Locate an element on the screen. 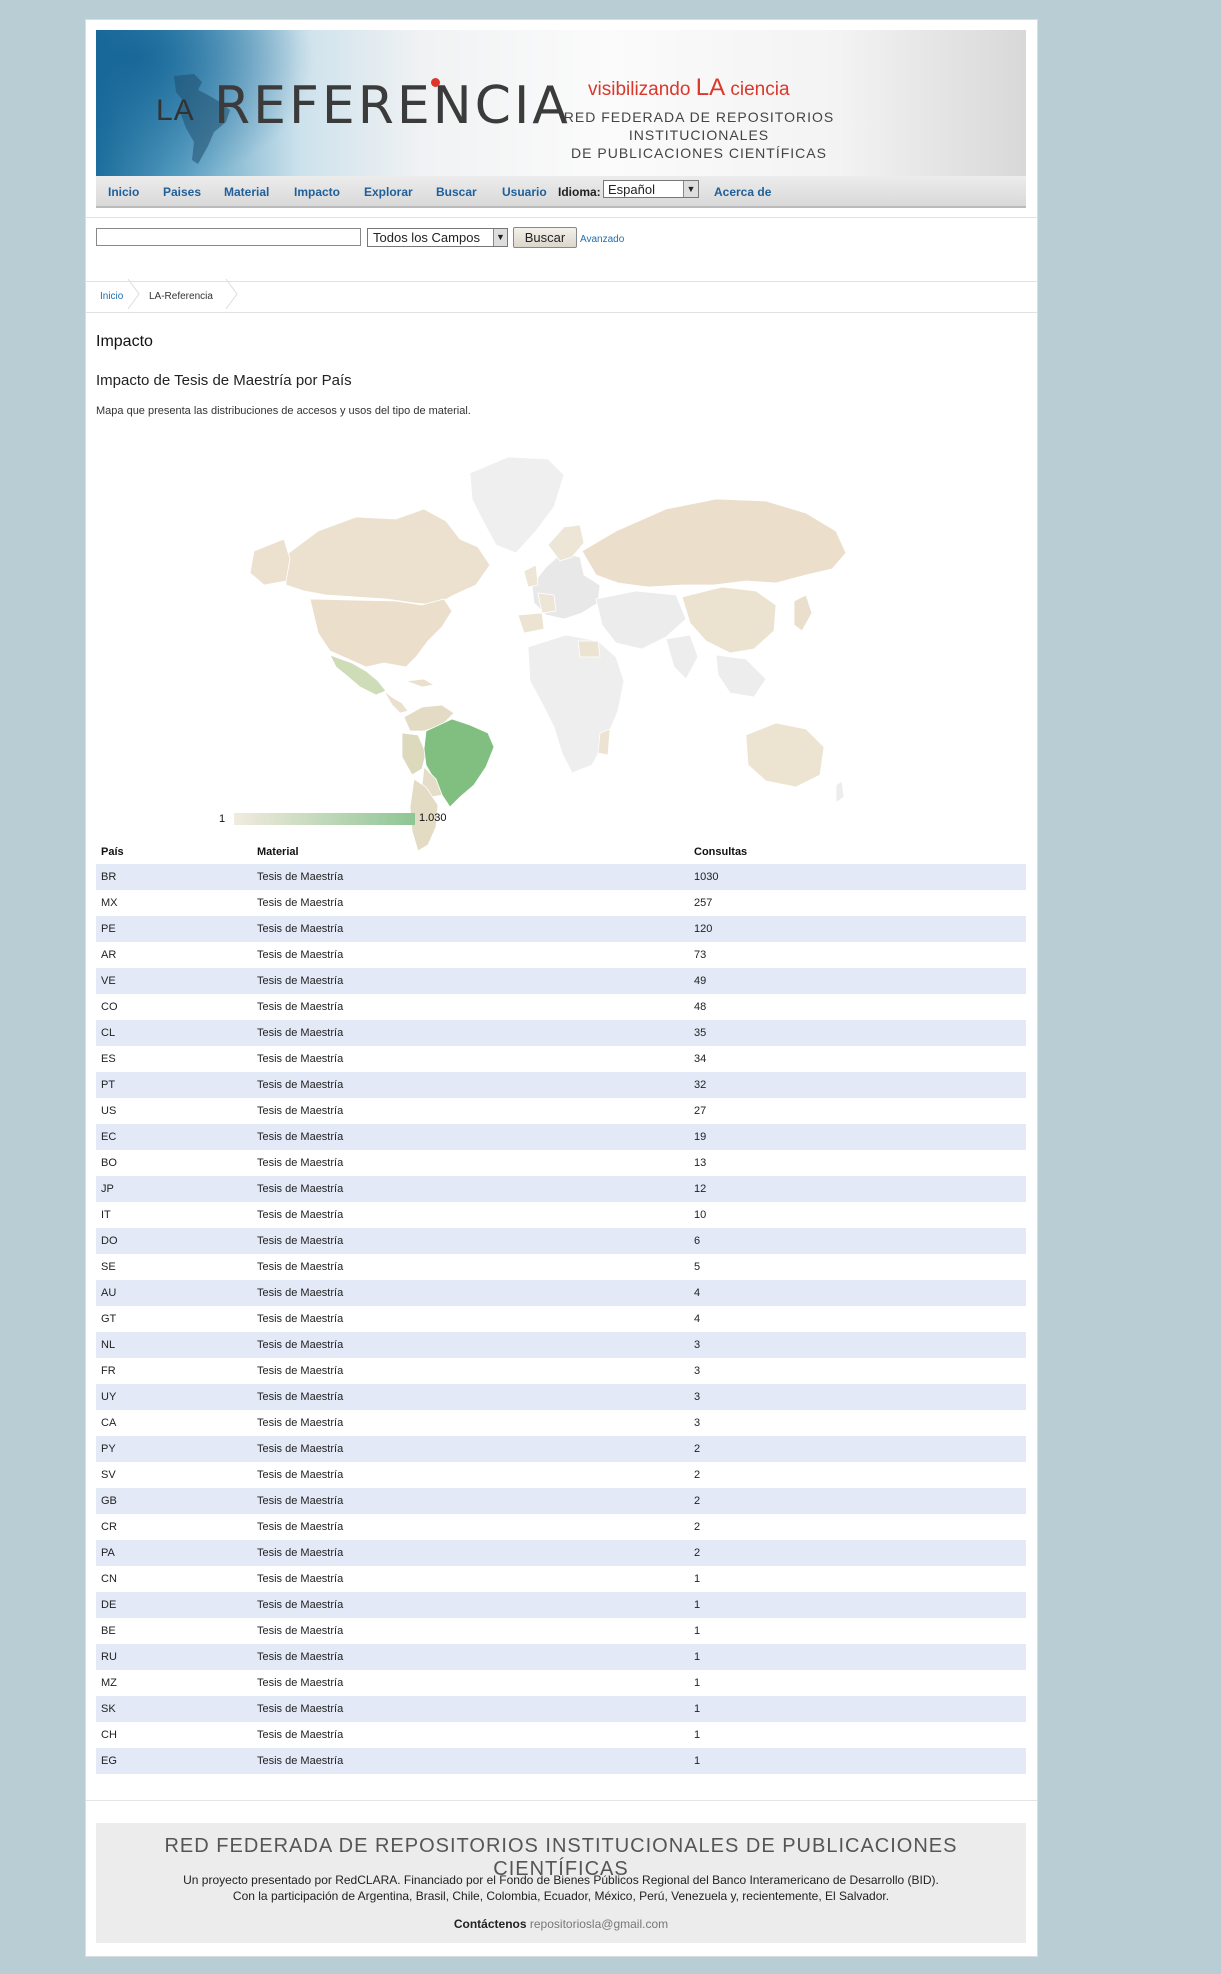  table-row: AR Tesis de Maestría 73 is located at coordinates (561, 955).